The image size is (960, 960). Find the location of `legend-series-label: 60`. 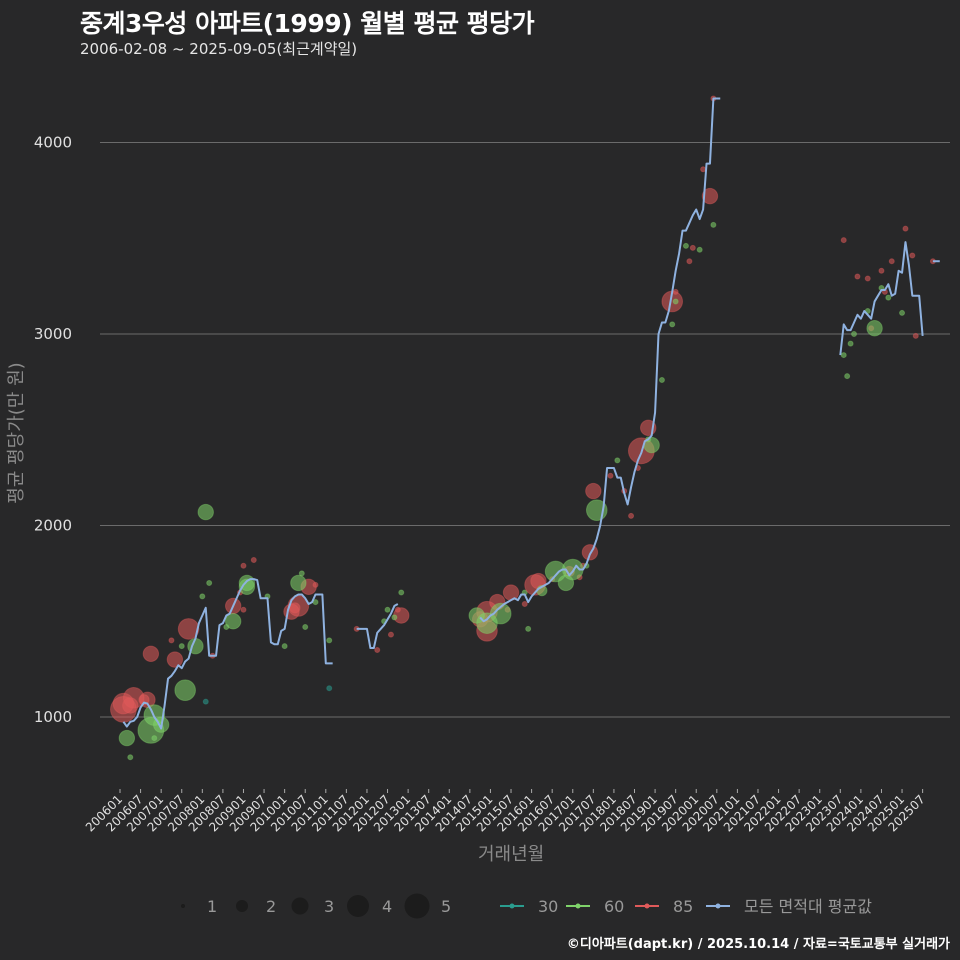

legend-series-label: 60 is located at coordinates (614, 906).